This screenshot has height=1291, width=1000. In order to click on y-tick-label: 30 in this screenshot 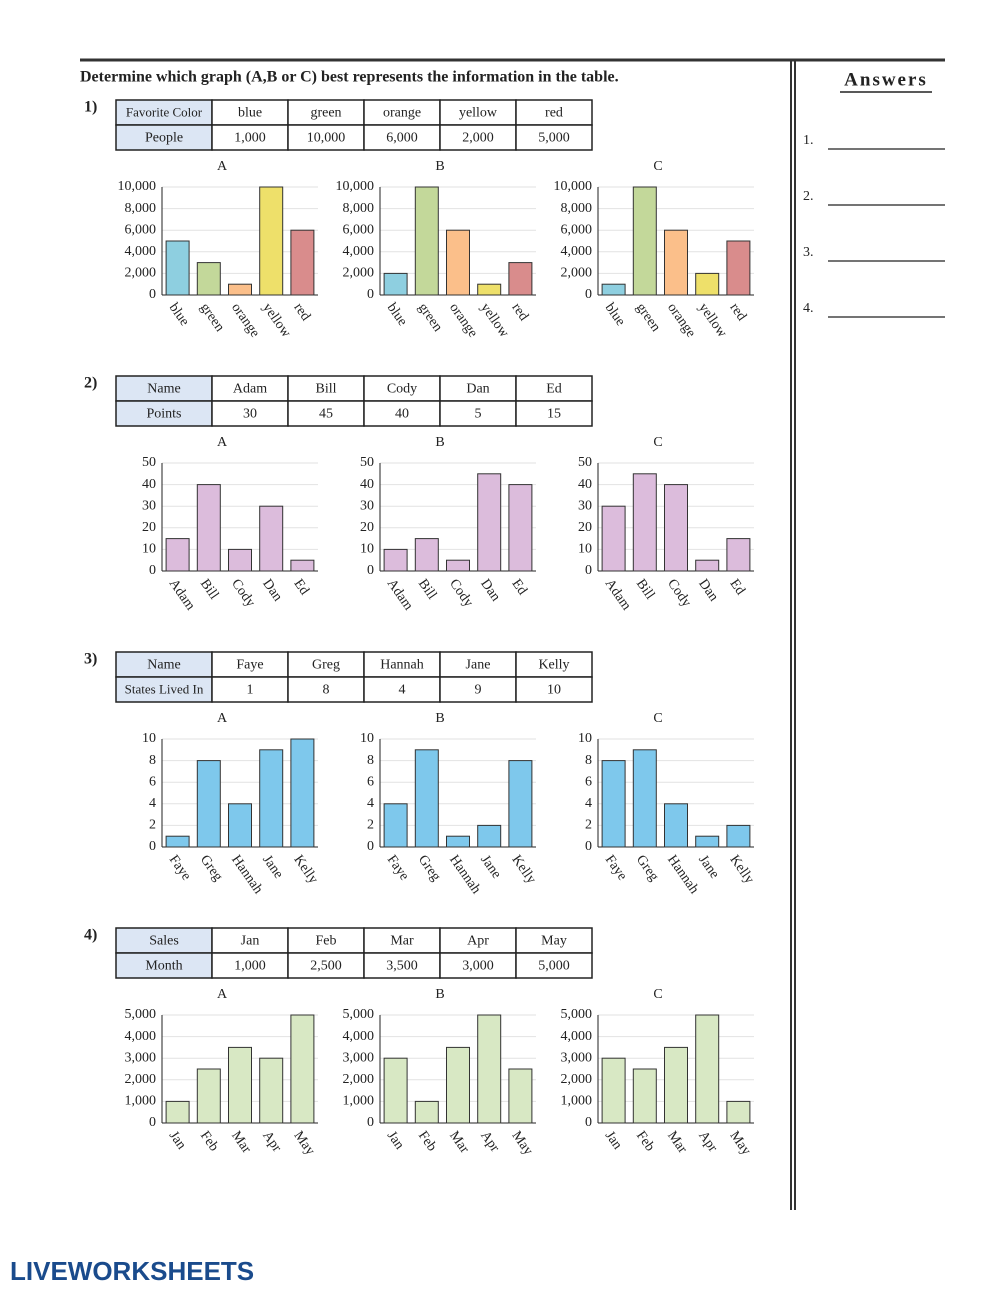, I will do `click(585, 505)`.